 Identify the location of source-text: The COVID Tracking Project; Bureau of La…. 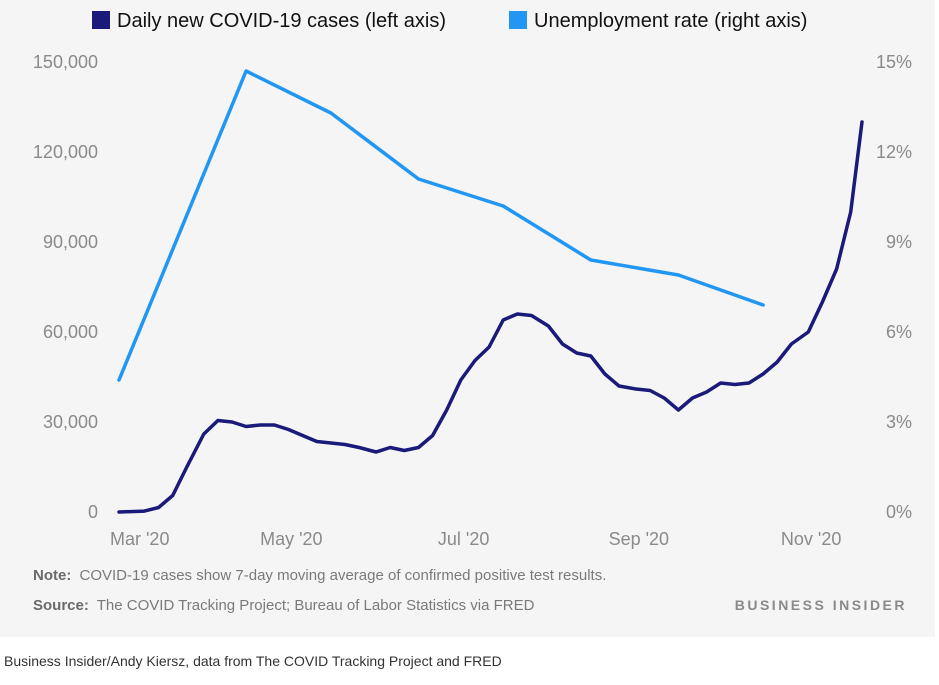
(316, 605).